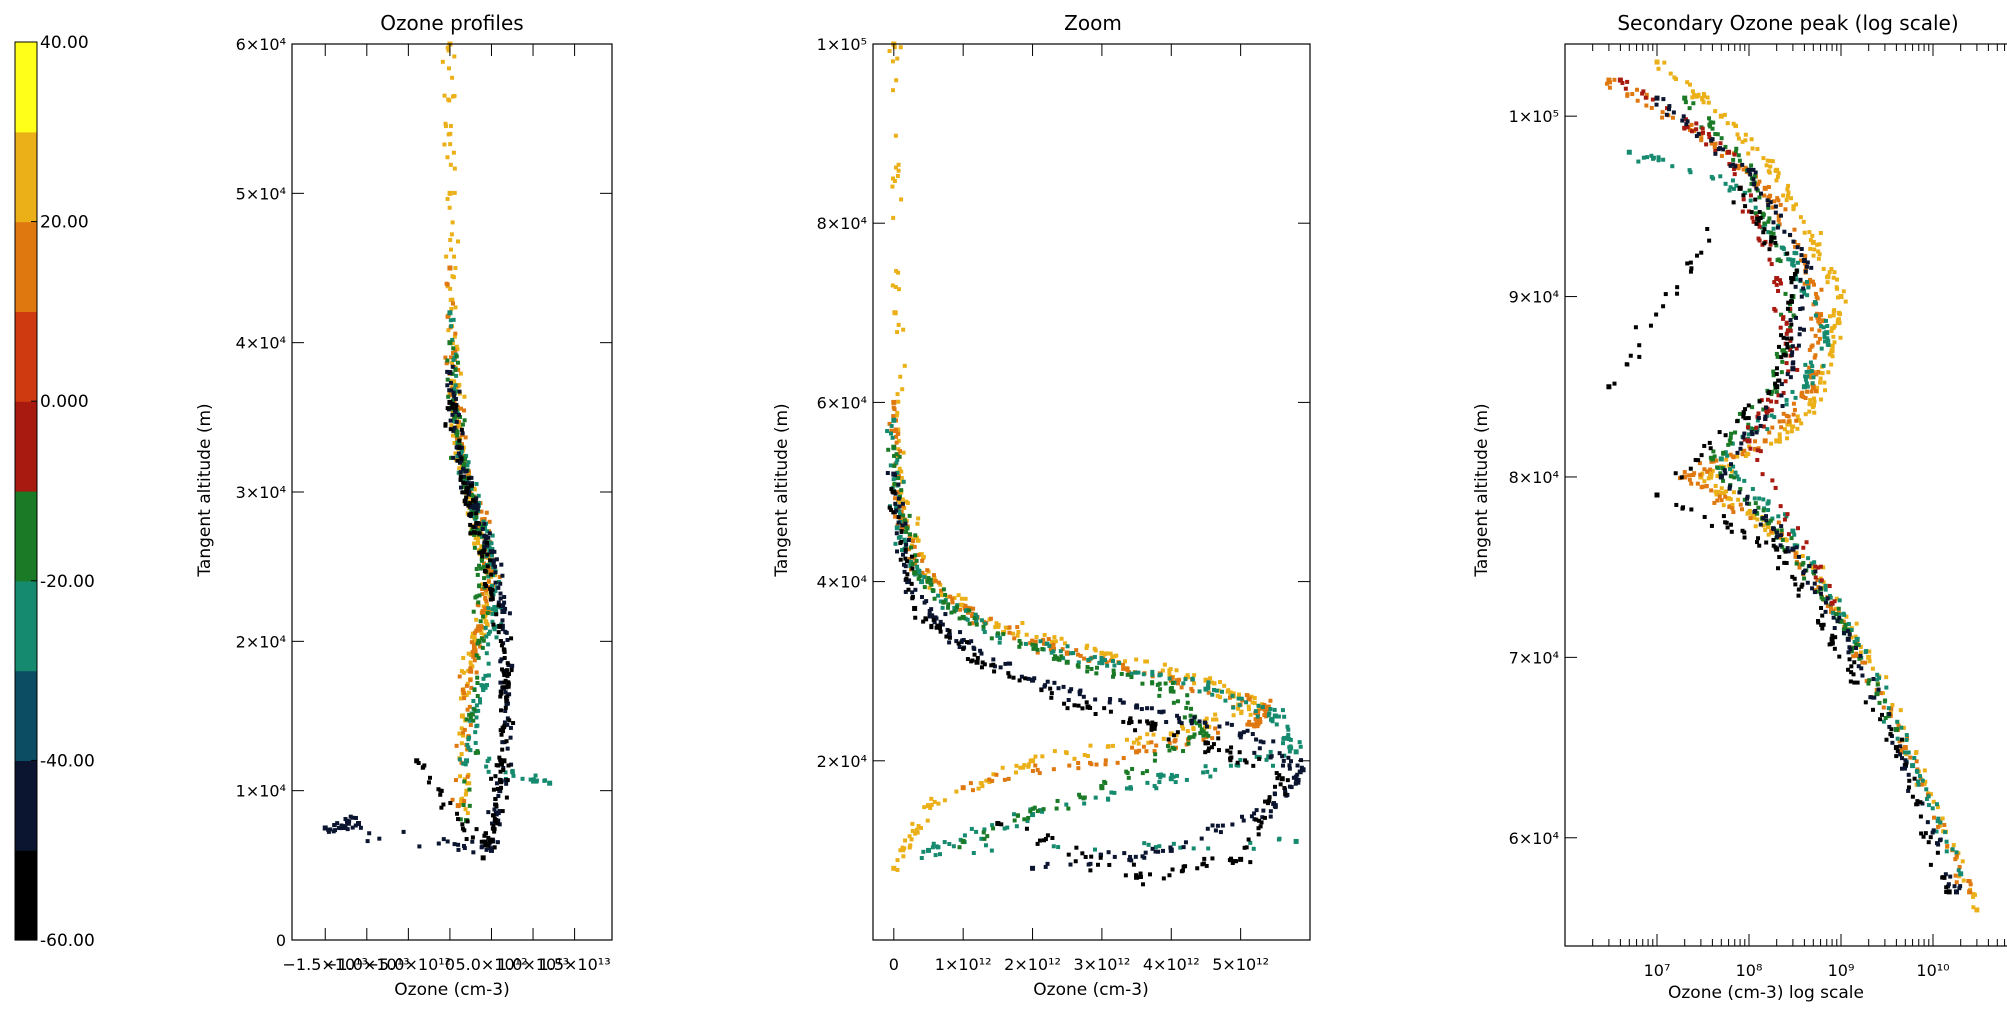 This screenshot has width=2007, height=1012. I want to click on x-tick-label: −1.0×10¹³, so click(366, 964).